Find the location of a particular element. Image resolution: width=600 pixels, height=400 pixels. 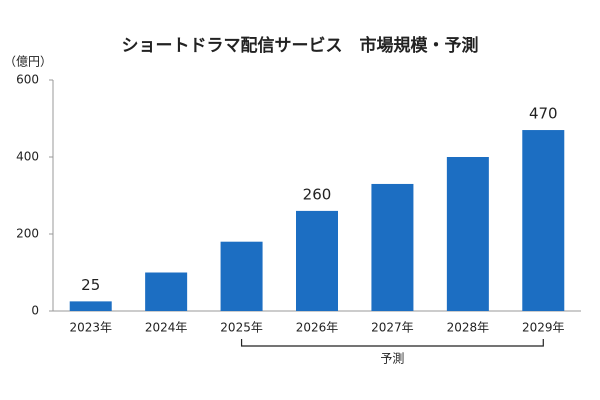

x-tick-label: 2025年 is located at coordinates (241, 328).